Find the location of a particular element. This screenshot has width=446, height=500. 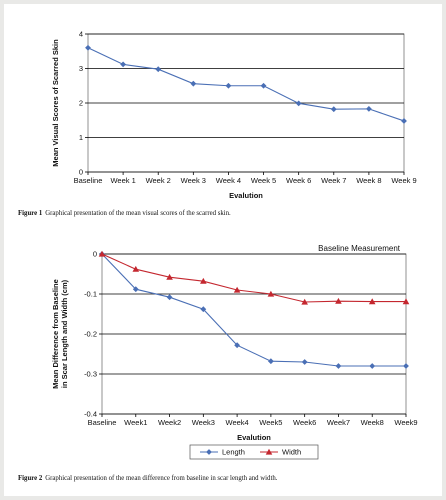

legend-box is located at coordinates (254, 452).